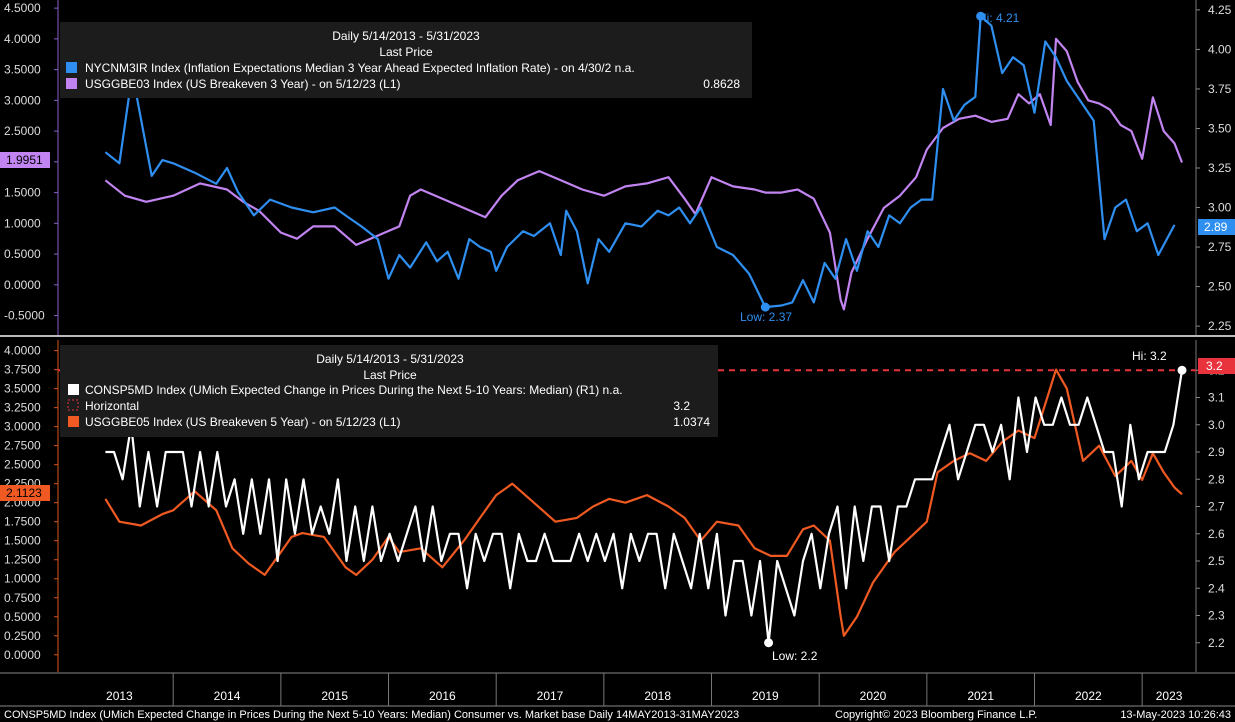 Image resolution: width=1235 pixels, height=722 pixels. I want to click on legend-value-horizontal: 3.2, so click(681, 406).